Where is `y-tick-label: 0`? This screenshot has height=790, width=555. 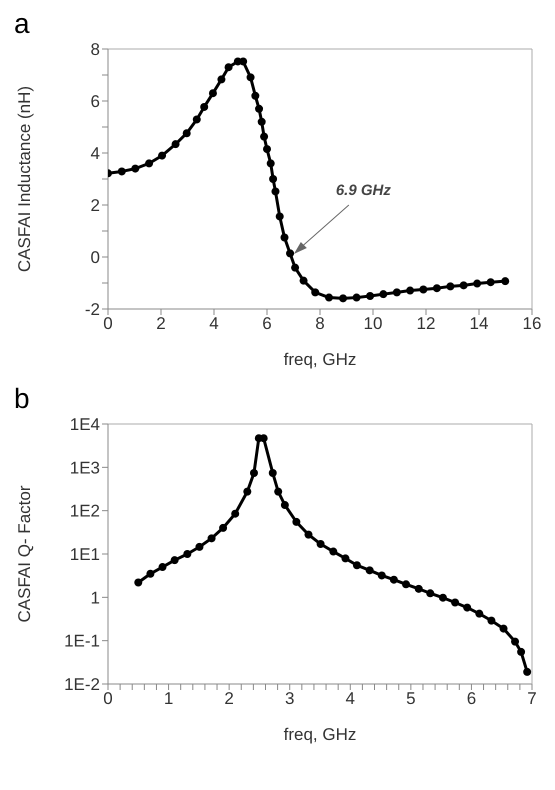 y-tick-label: 0 is located at coordinates (95, 258).